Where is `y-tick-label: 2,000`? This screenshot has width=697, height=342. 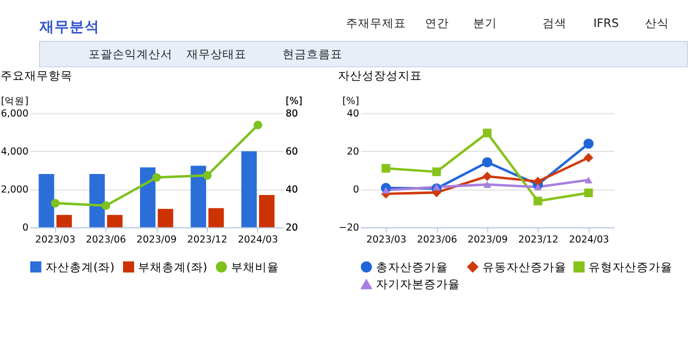
y-tick-label: 2,000 is located at coordinates (14, 190).